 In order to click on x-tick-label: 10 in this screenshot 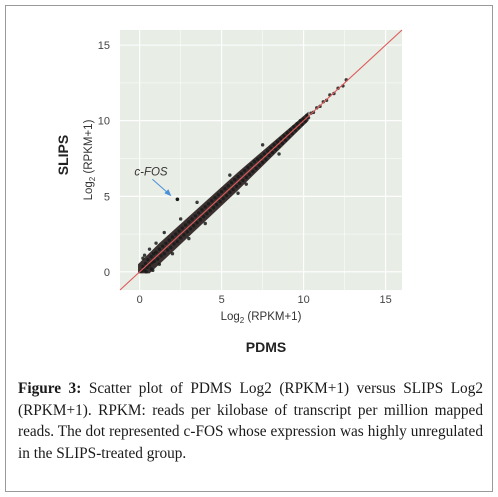, I will do `click(304, 300)`.